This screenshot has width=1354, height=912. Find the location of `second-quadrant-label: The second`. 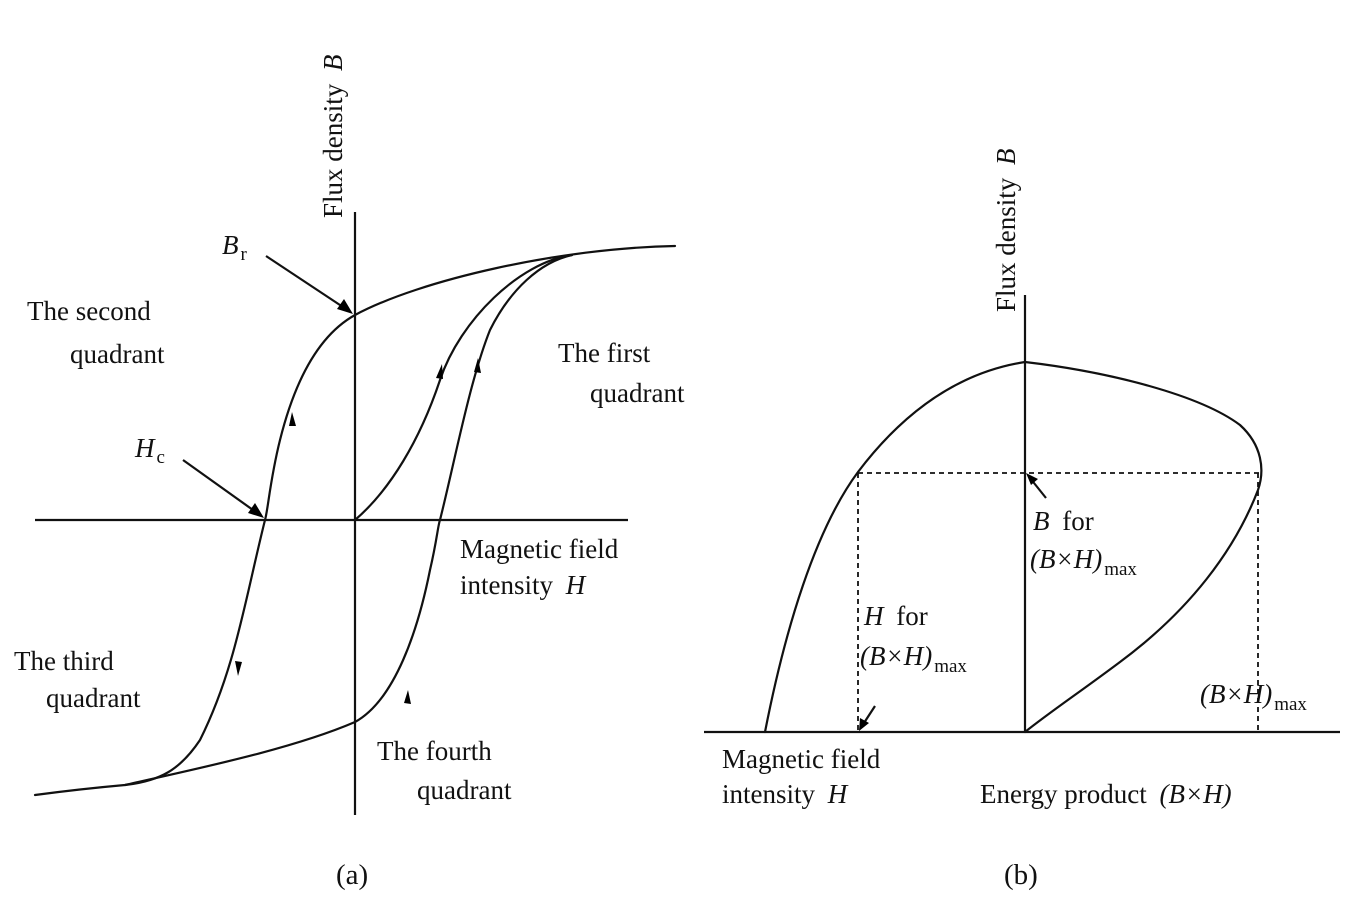

second-quadrant-label: The second is located at coordinates (89, 311).